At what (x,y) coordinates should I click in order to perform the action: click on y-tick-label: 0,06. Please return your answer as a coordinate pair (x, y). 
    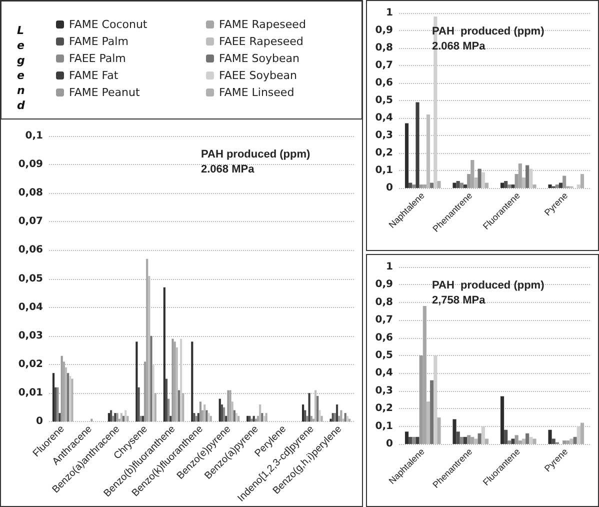
    Looking at the image, I should click on (31, 250).